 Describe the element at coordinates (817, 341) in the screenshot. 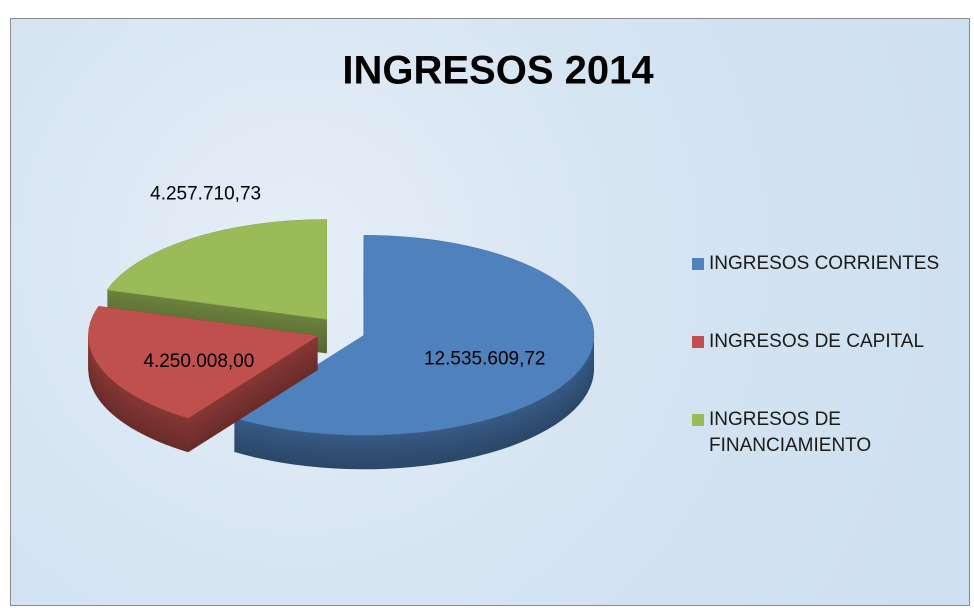

I see `legend-label: INGRESOS DE CAPITAL` at that location.